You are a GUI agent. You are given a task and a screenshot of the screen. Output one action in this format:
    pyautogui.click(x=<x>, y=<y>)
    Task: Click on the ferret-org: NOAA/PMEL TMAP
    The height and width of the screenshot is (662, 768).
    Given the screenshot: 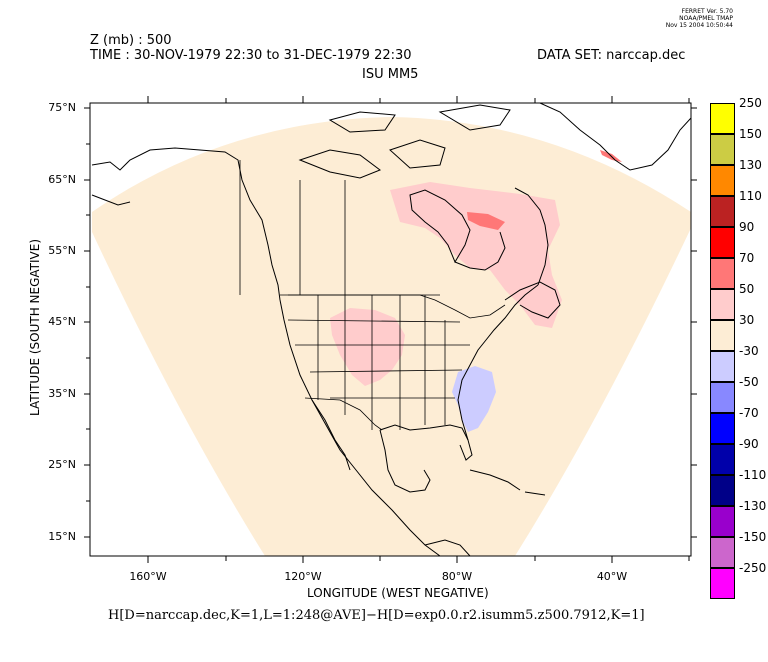 What is the action you would take?
    pyautogui.click(x=706, y=18)
    